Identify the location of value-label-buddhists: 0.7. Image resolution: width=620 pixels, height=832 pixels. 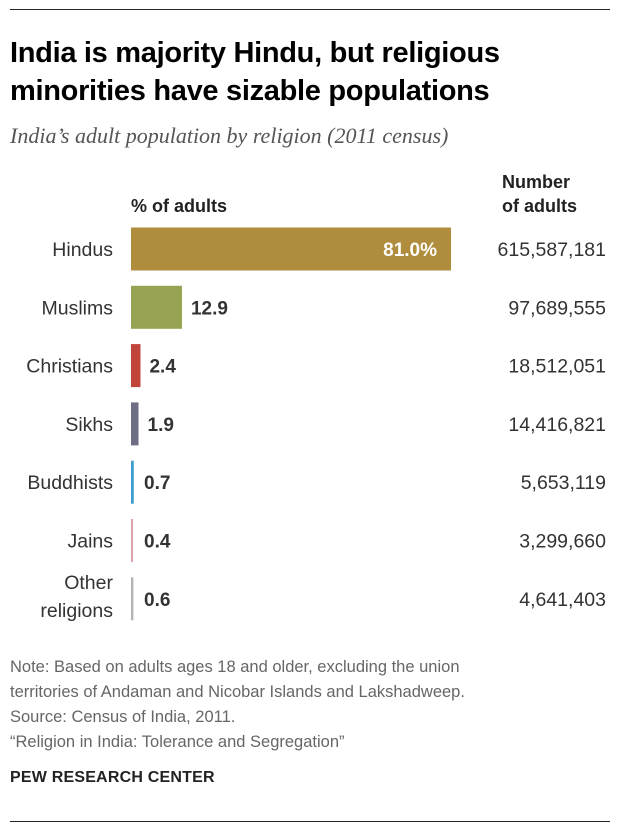
(157, 483).